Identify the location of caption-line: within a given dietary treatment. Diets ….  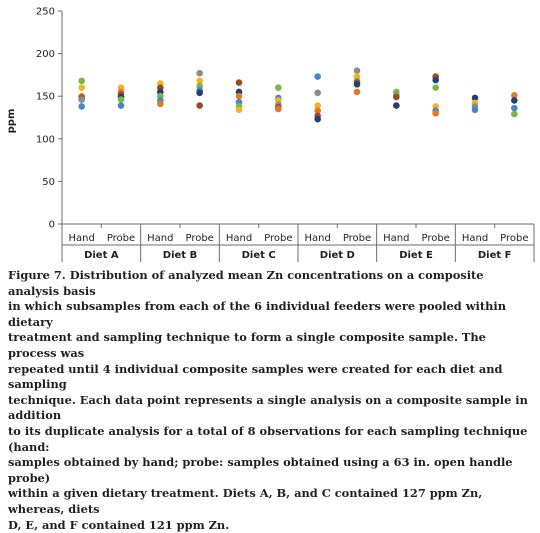
(271, 501).